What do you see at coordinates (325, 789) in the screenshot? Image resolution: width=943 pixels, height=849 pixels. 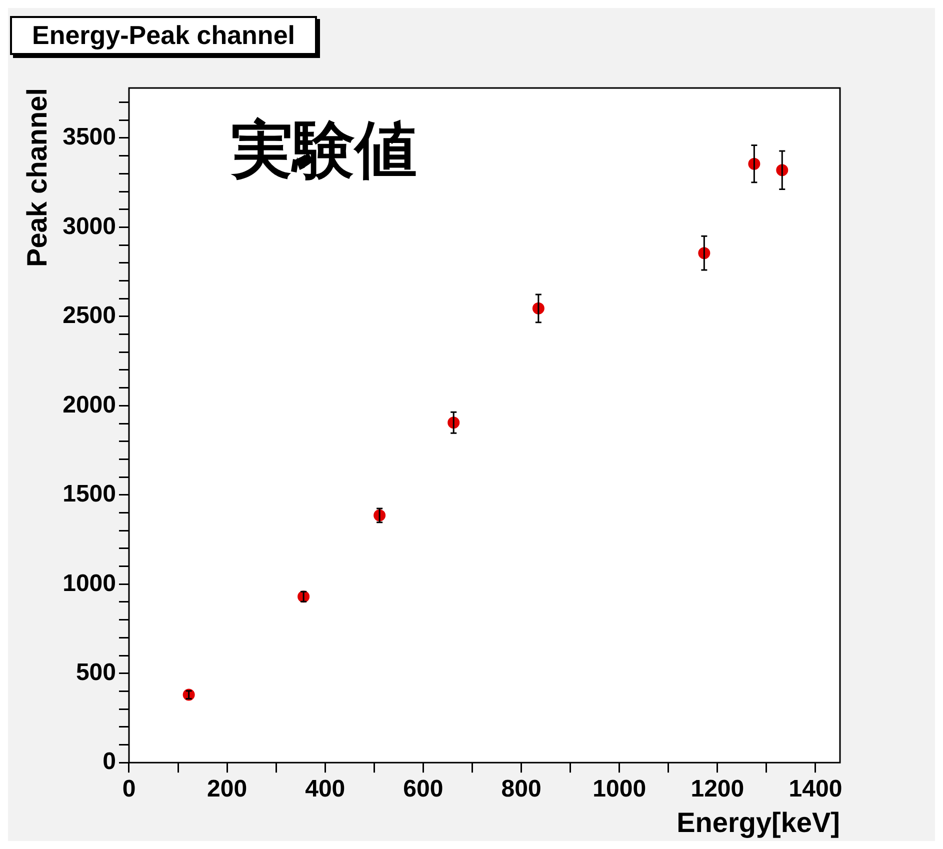 I see `x-tick-label: 400` at bounding box center [325, 789].